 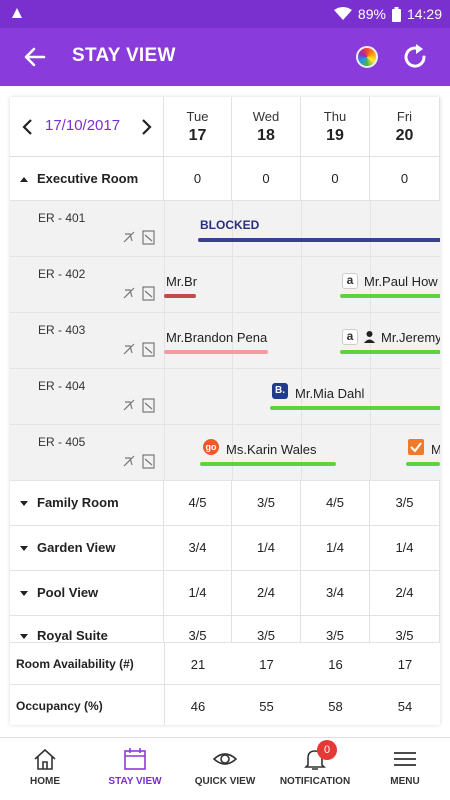 I want to click on occupancy-row: Occupancy (%) 46 55 58 54, so click(x=225, y=704).